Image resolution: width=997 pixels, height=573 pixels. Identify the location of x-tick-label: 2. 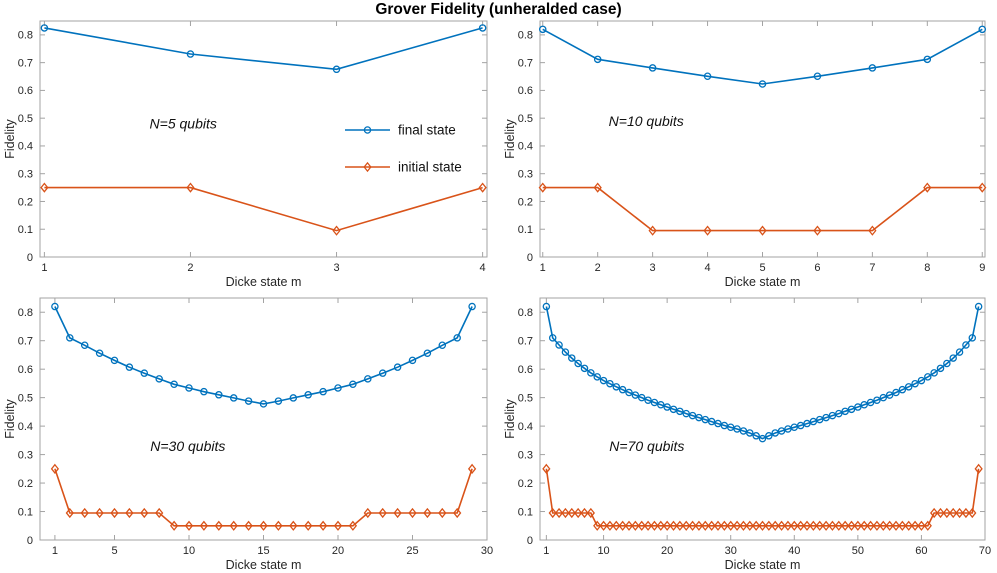
(190, 268).